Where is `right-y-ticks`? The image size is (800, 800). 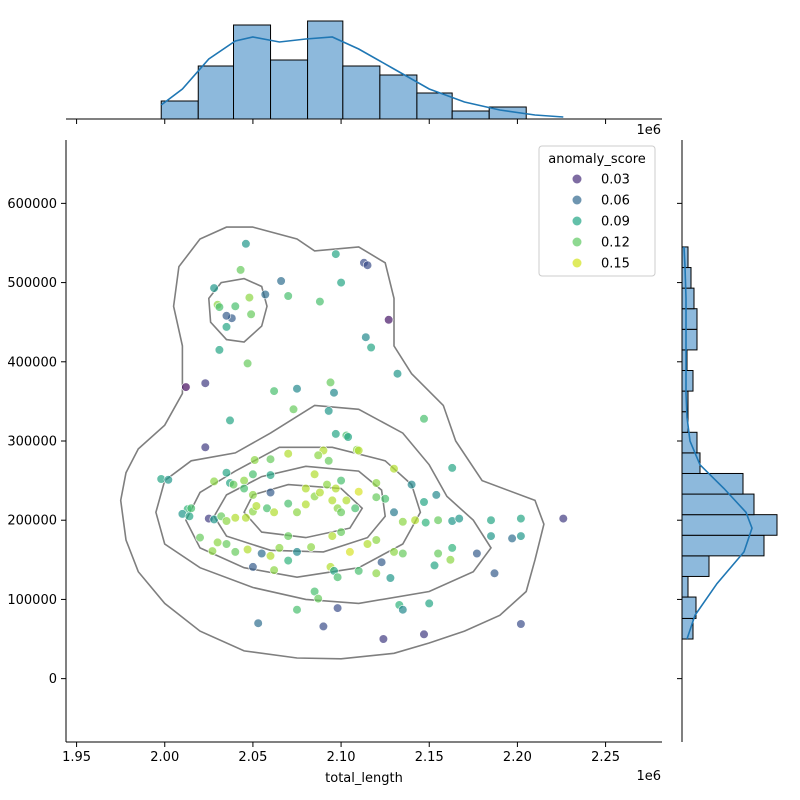
right-y-ticks is located at coordinates (679, 441).